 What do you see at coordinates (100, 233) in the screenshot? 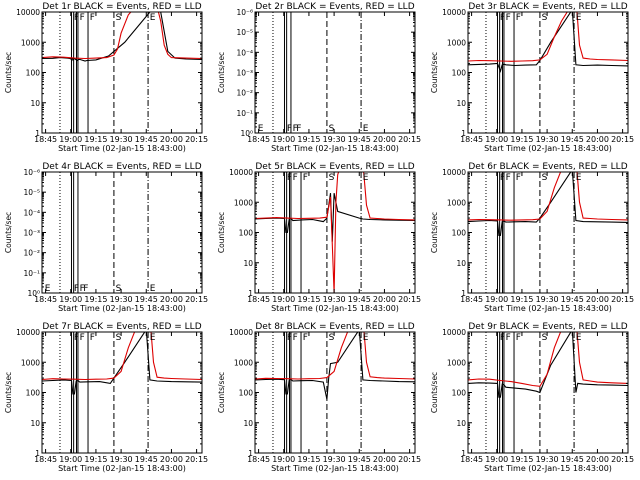
I see `plot-area: E F FF S E` at bounding box center [100, 233].